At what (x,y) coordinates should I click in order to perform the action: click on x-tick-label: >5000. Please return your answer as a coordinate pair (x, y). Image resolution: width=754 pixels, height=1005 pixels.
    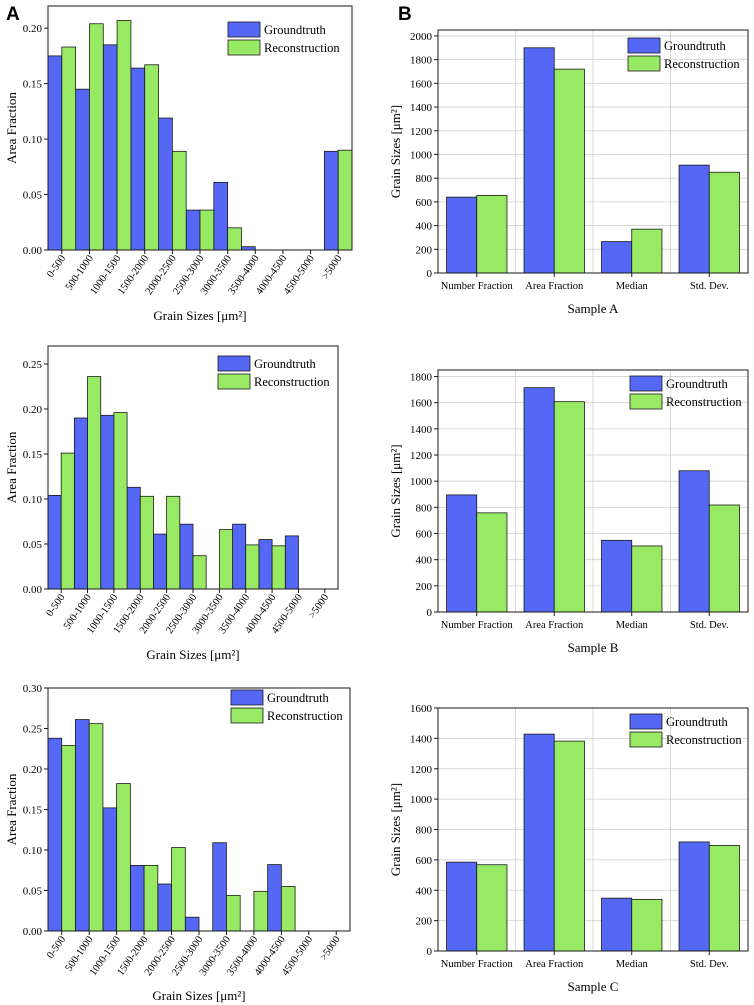
    Looking at the image, I should click on (330, 948).